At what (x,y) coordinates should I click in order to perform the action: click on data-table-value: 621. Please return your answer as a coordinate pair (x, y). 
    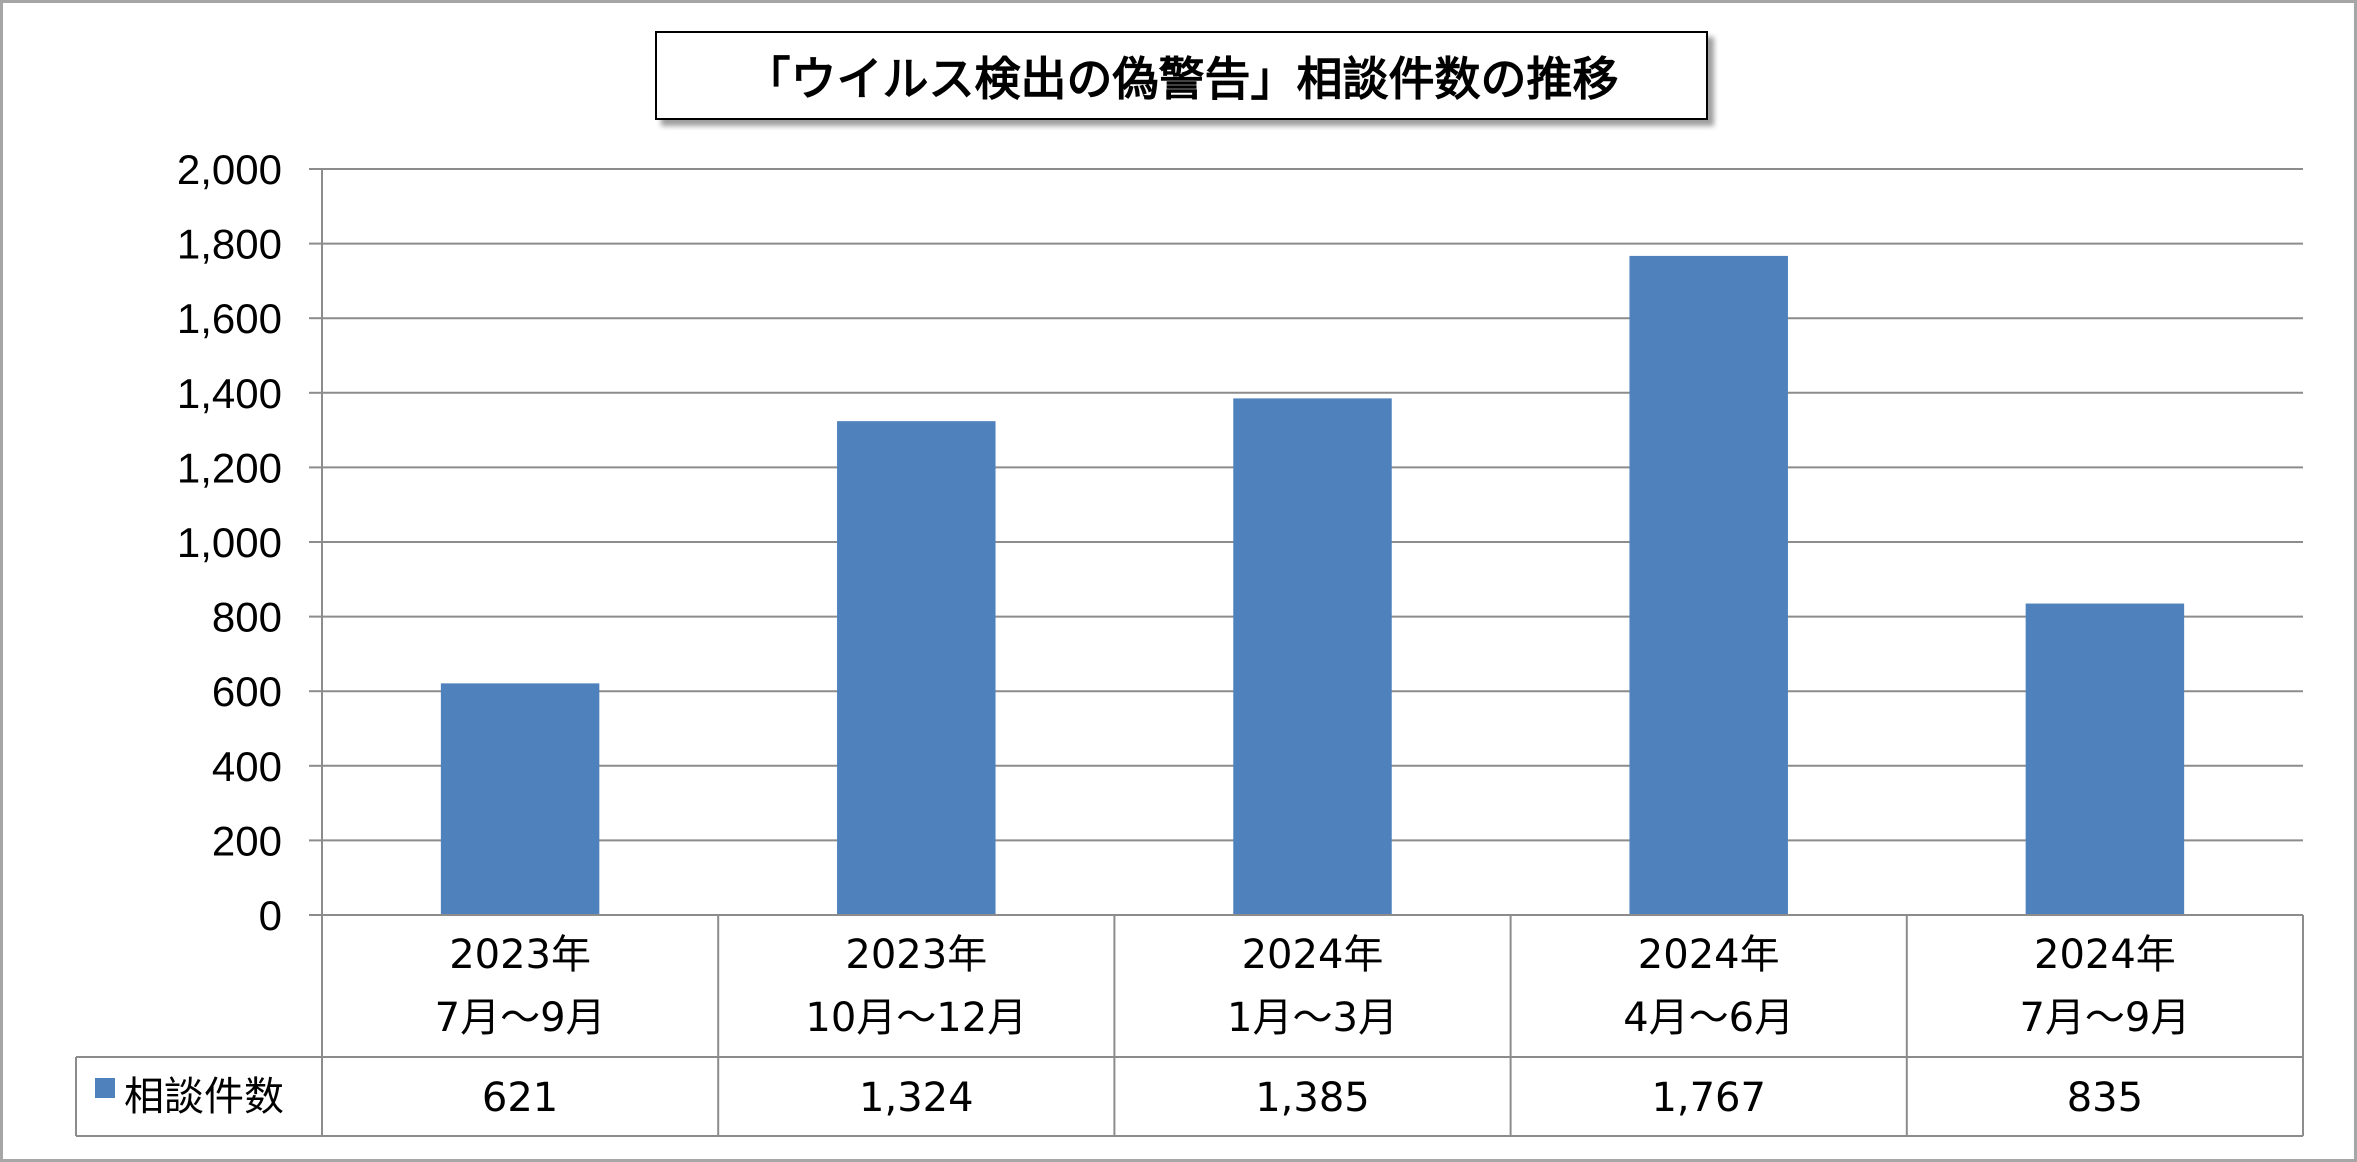
    Looking at the image, I should click on (520, 1098).